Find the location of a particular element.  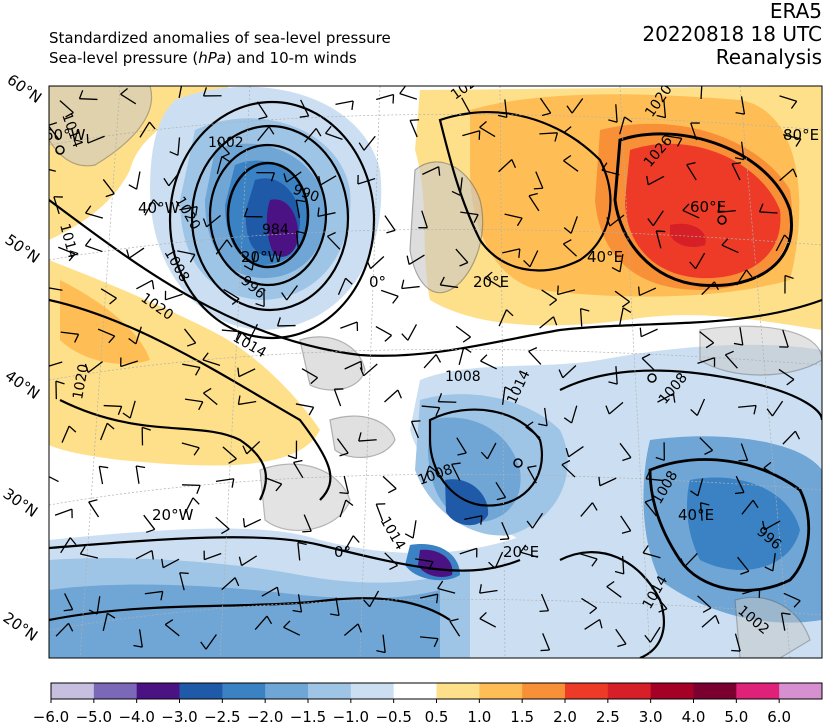

colorbar is located at coordinates (437, 693).